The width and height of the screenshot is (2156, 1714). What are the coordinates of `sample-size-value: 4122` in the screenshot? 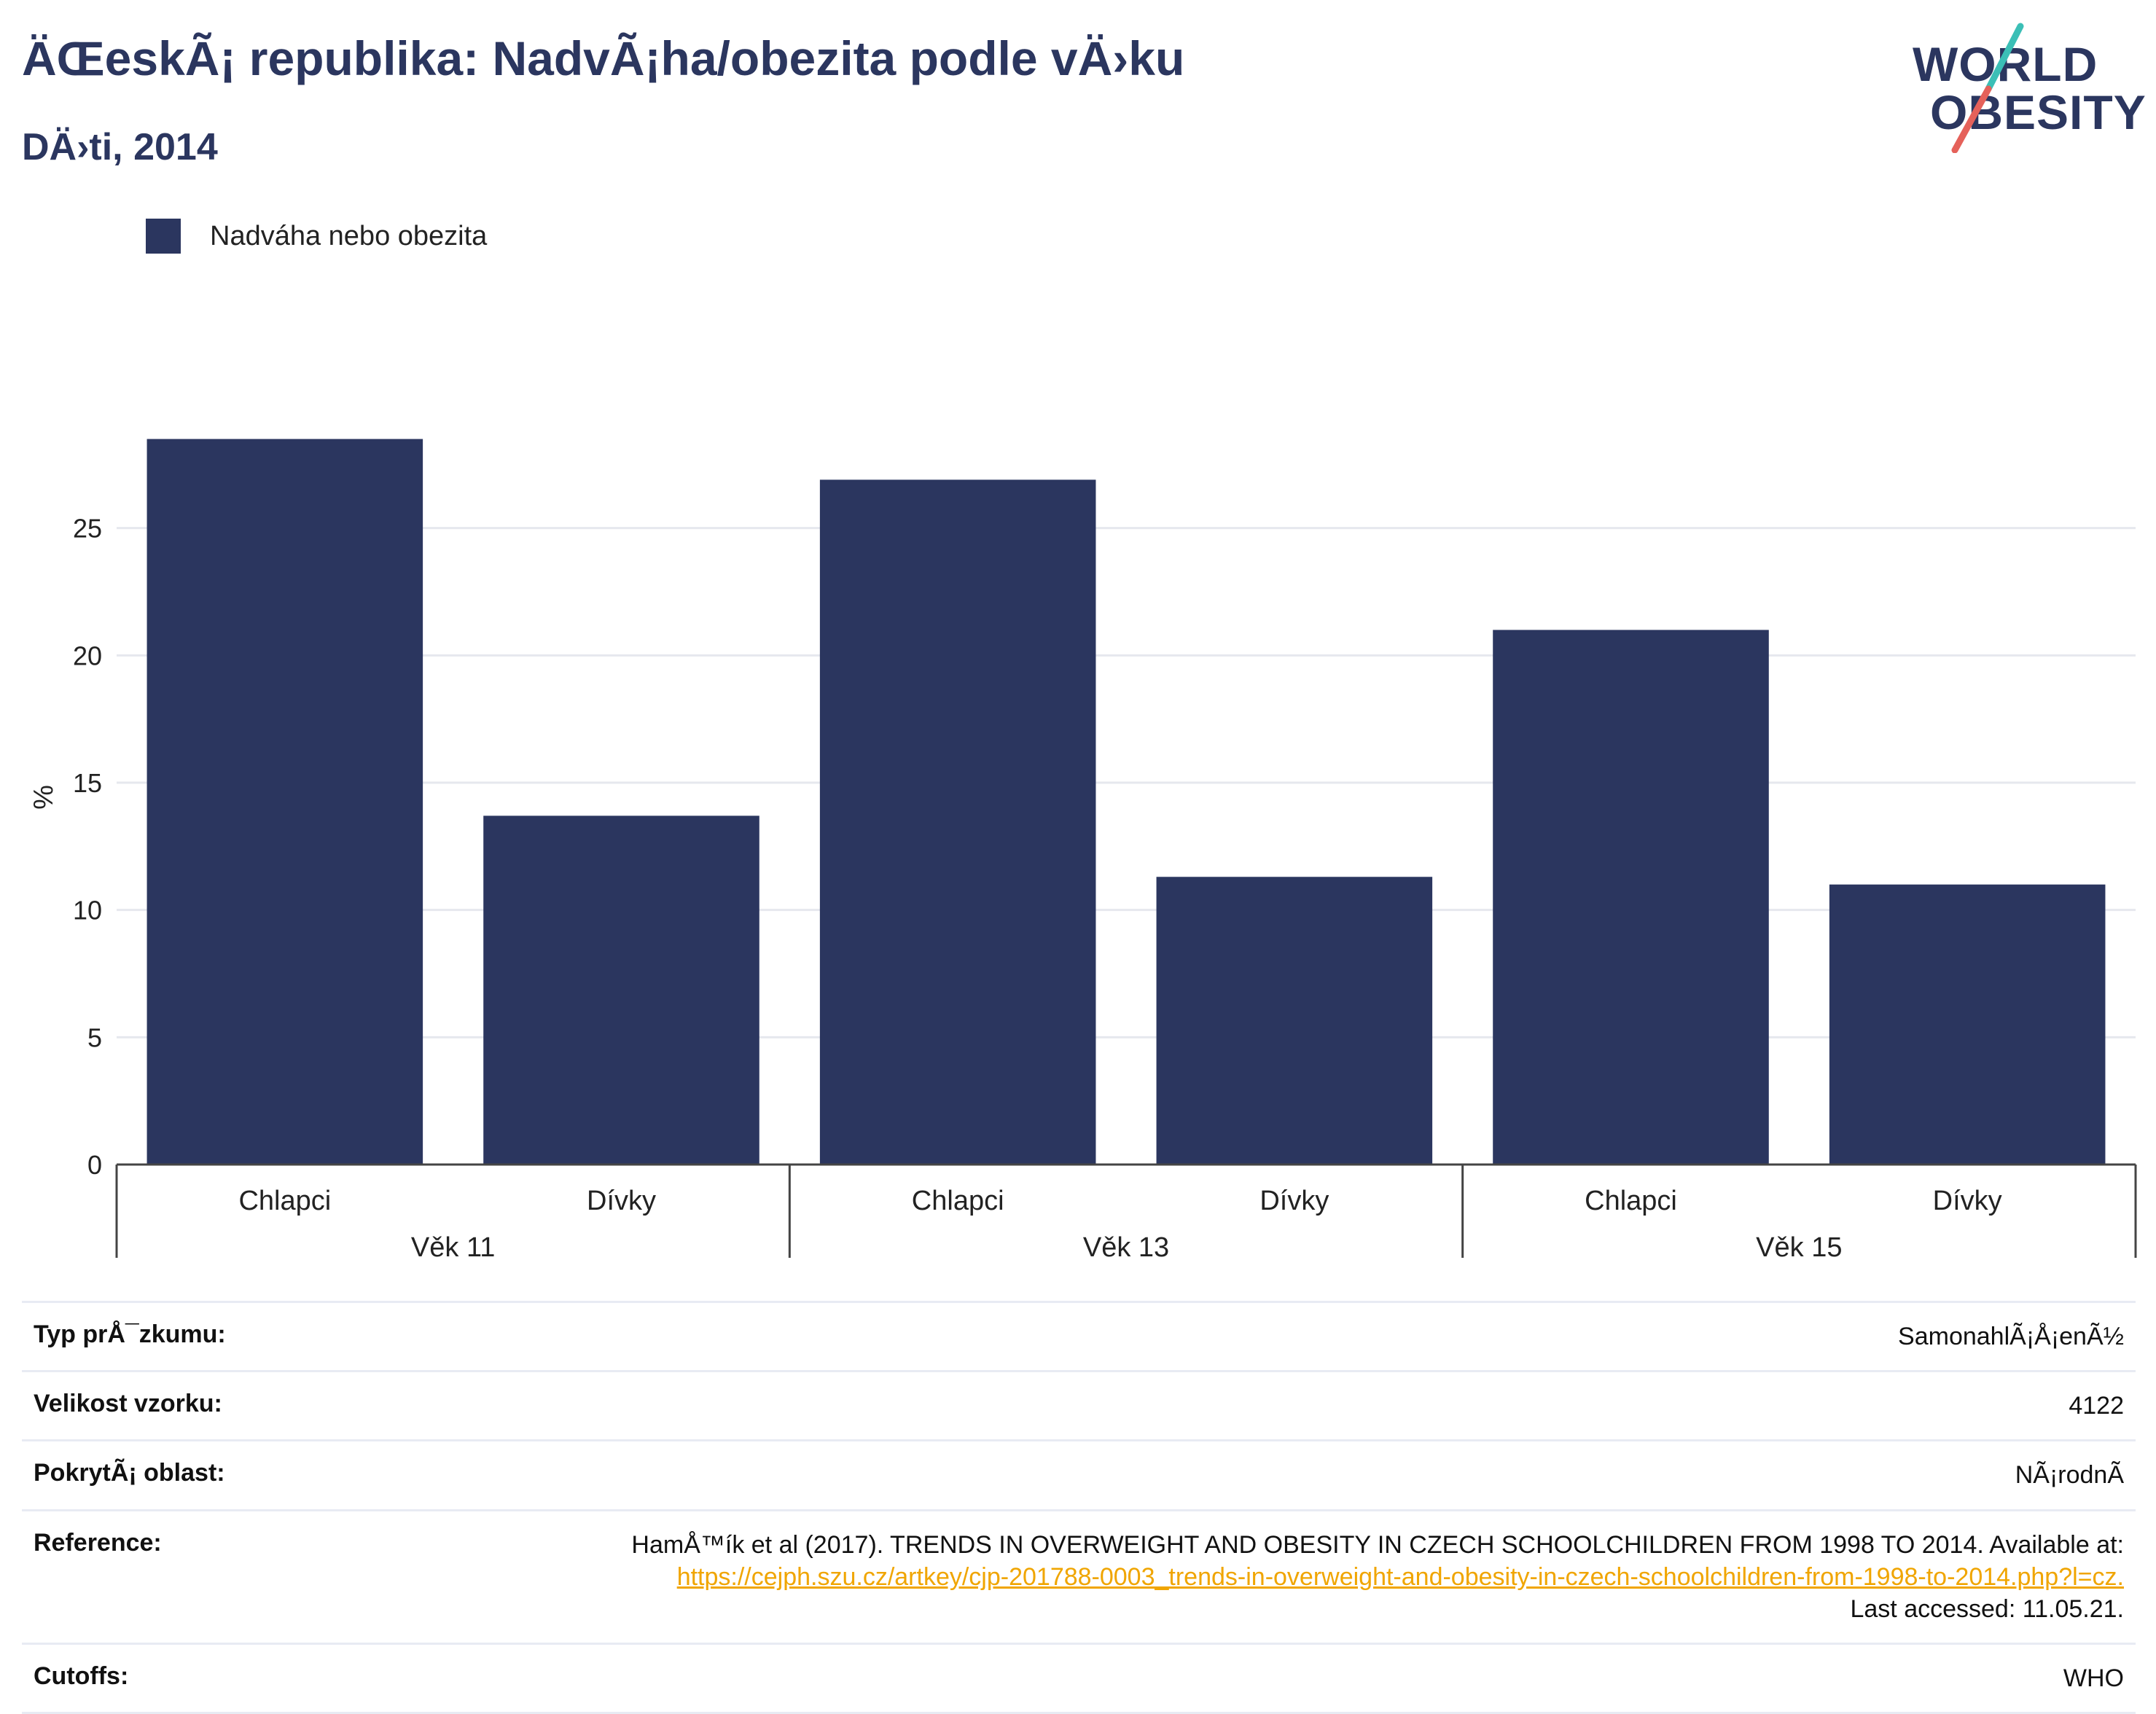 It's located at (2097, 1406).